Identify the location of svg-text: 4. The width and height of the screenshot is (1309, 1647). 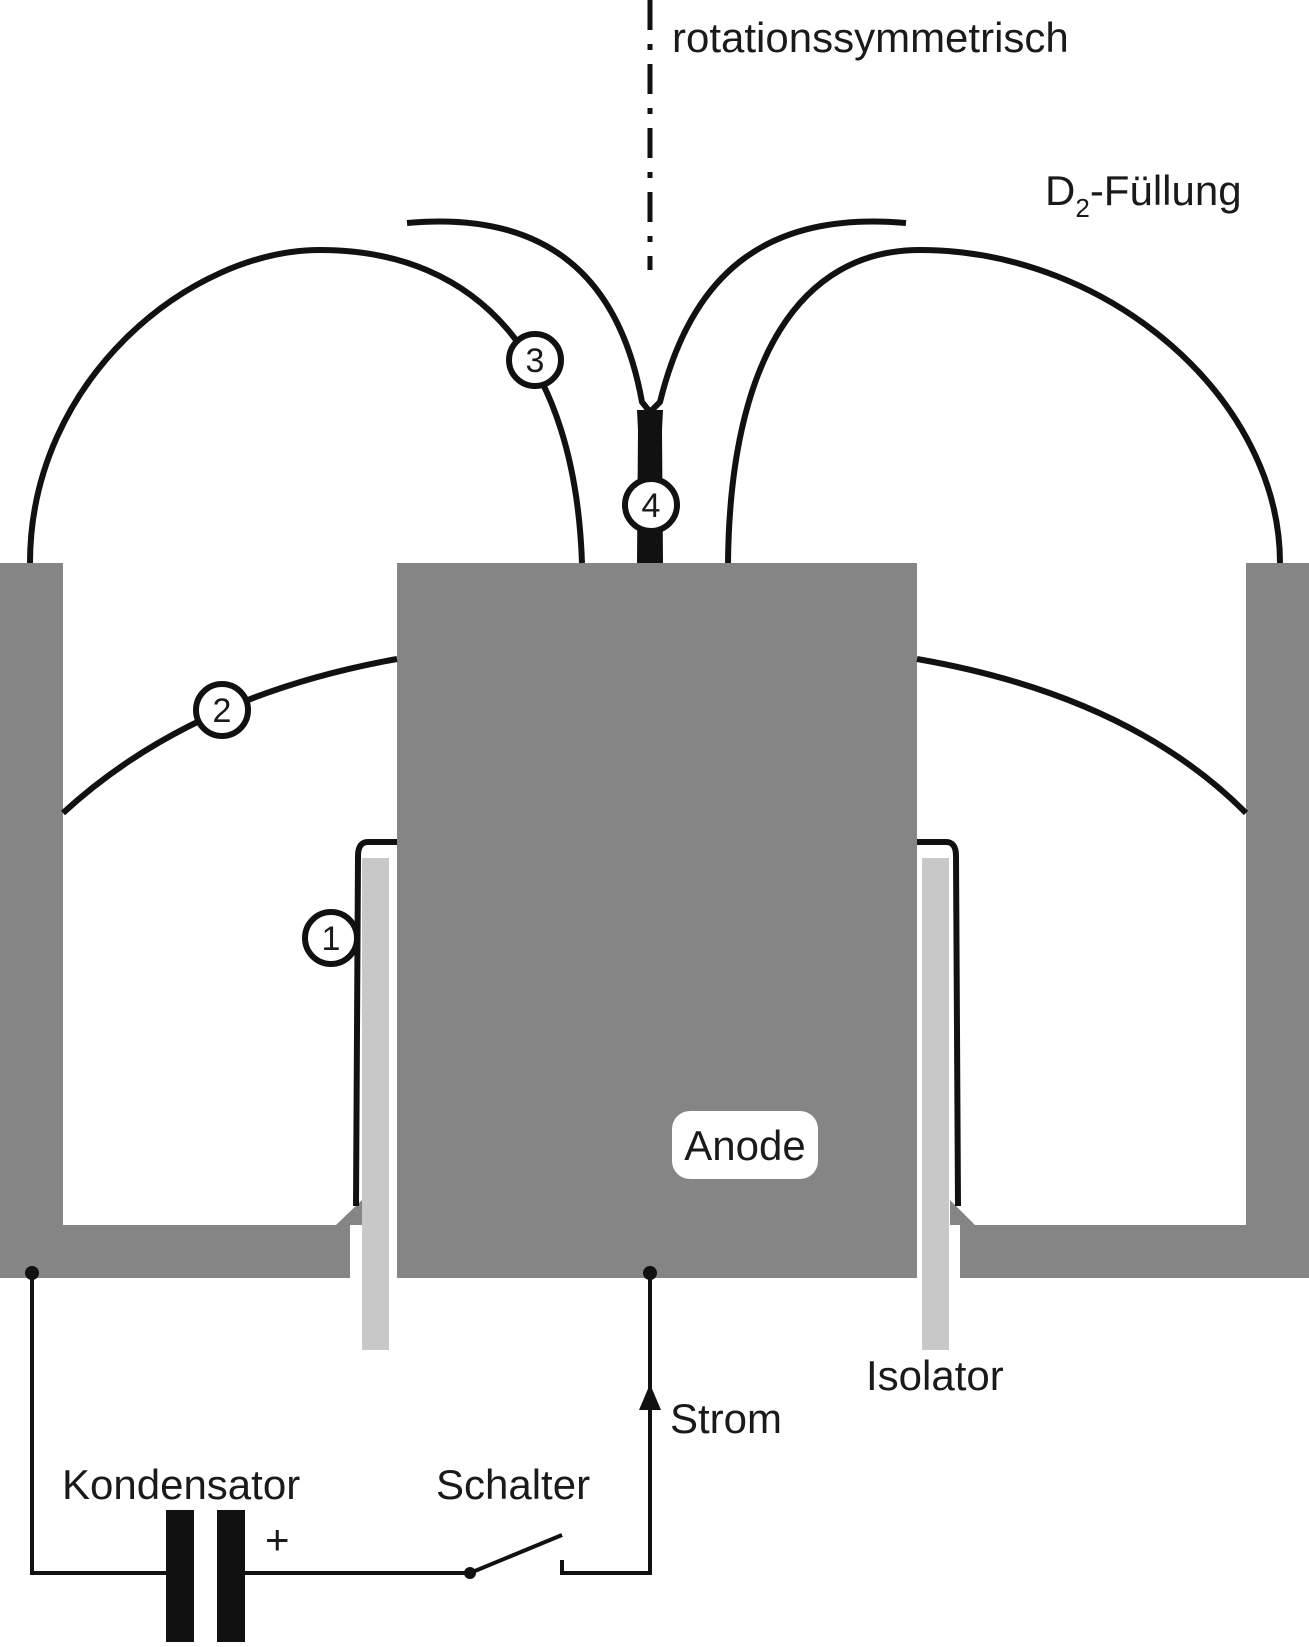
(651, 506).